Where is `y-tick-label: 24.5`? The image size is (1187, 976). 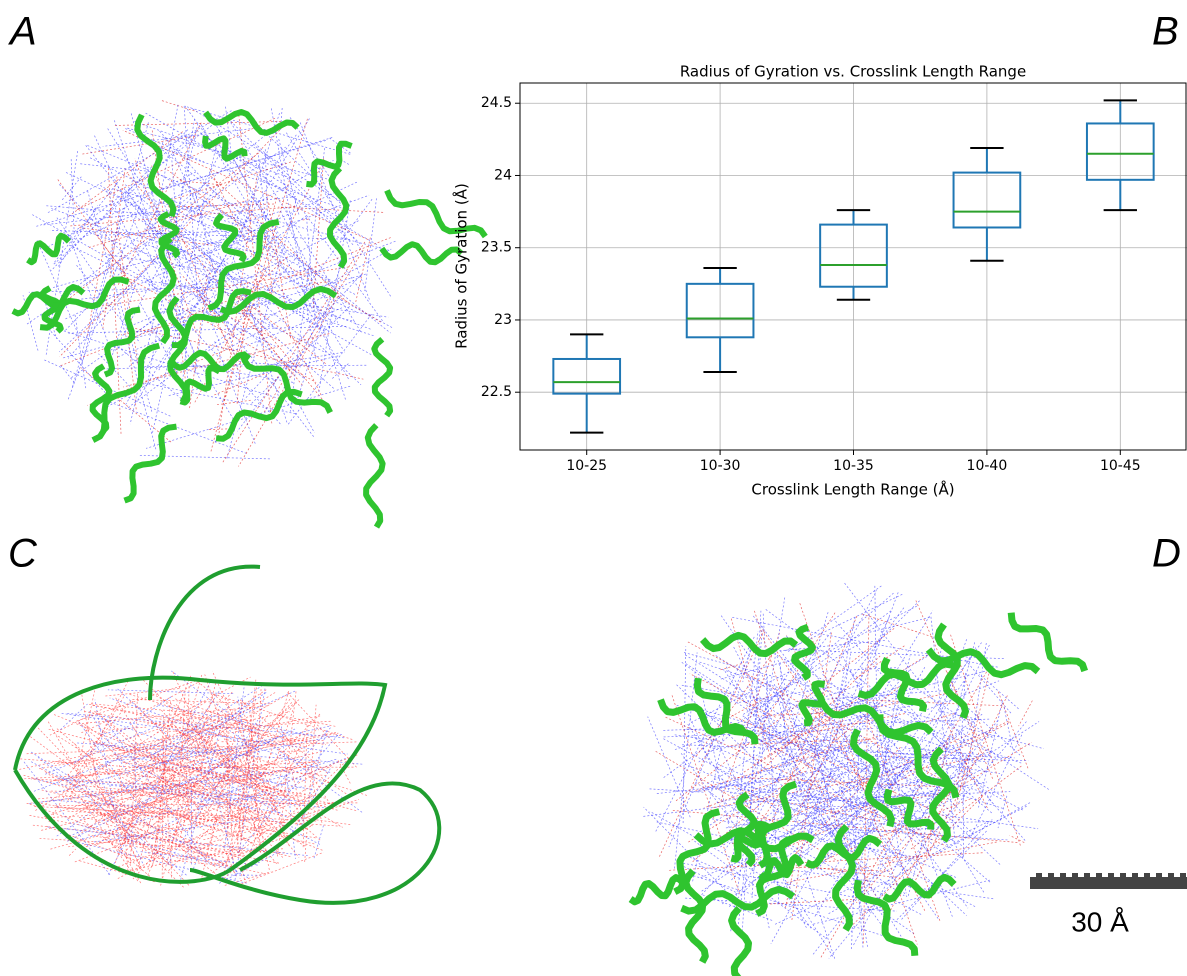 y-tick-label: 24.5 is located at coordinates (496, 103).